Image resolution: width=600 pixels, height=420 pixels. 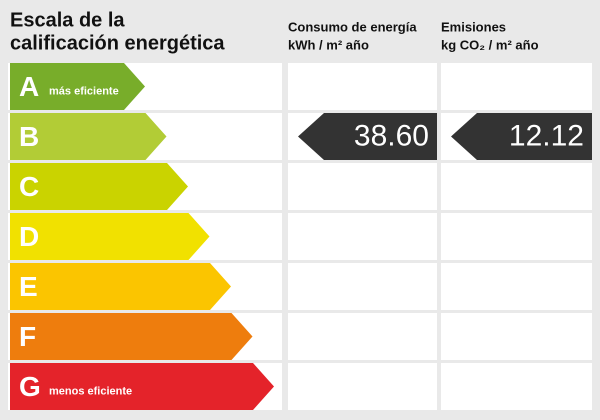 I want to click on rating-letter: F, so click(x=27, y=336).